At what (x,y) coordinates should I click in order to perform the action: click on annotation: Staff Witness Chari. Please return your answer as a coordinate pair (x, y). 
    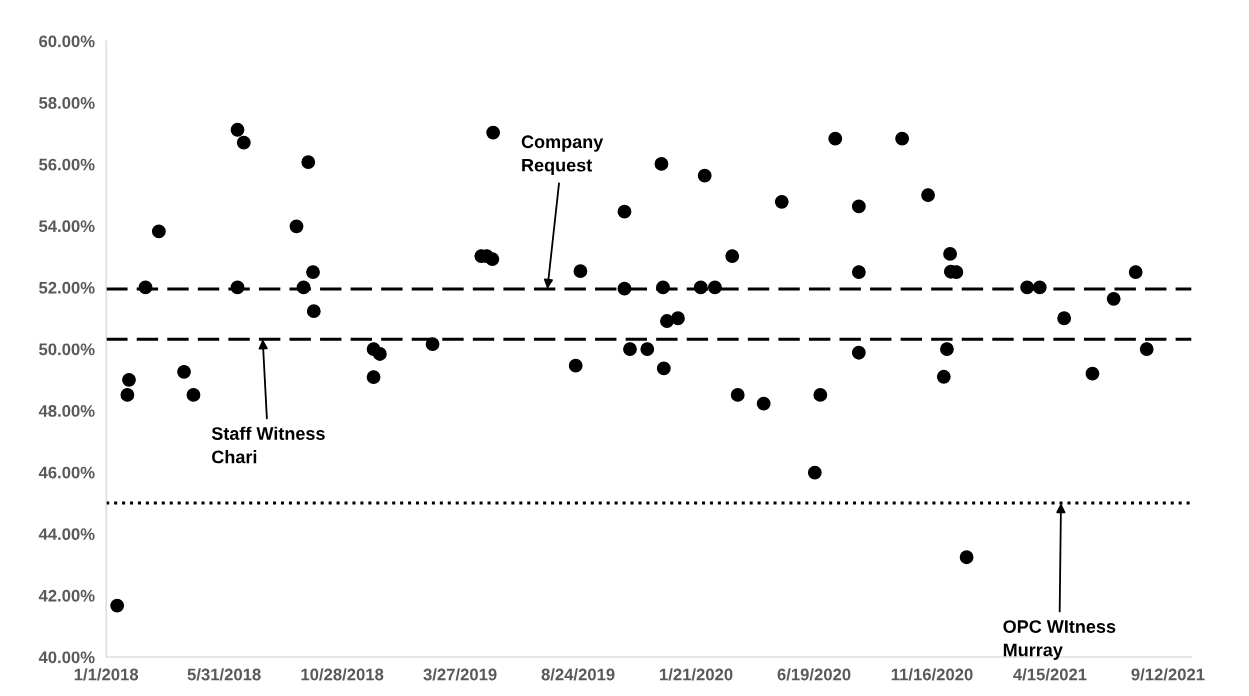
    Looking at the image, I should click on (268, 445).